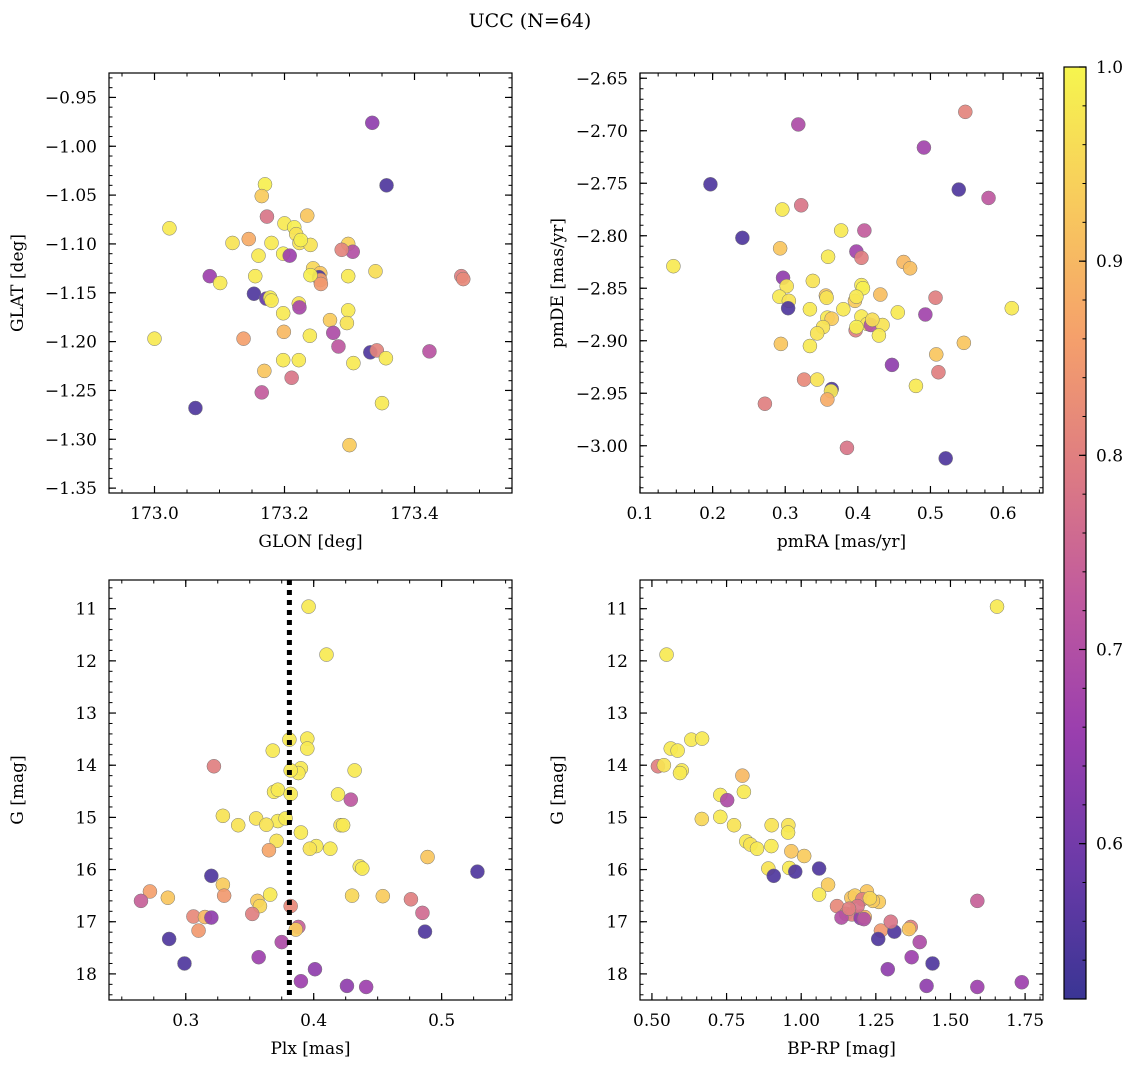  Describe the element at coordinates (71, 245) in the screenshot. I see `y-tick-label: −1.10` at that location.